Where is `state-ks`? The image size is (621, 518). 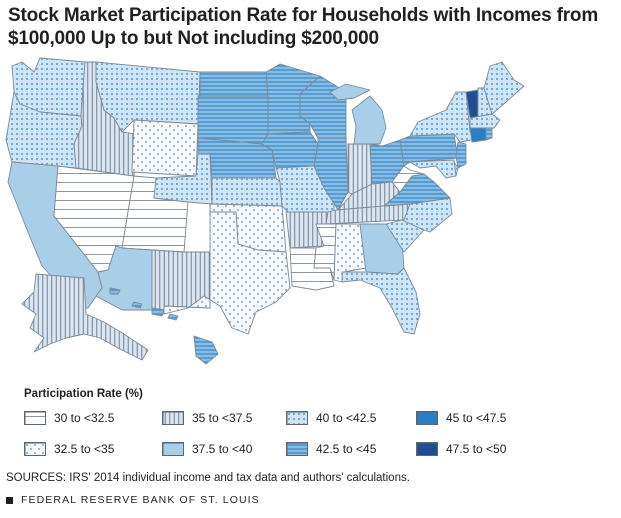 state-ks is located at coordinates (247, 192).